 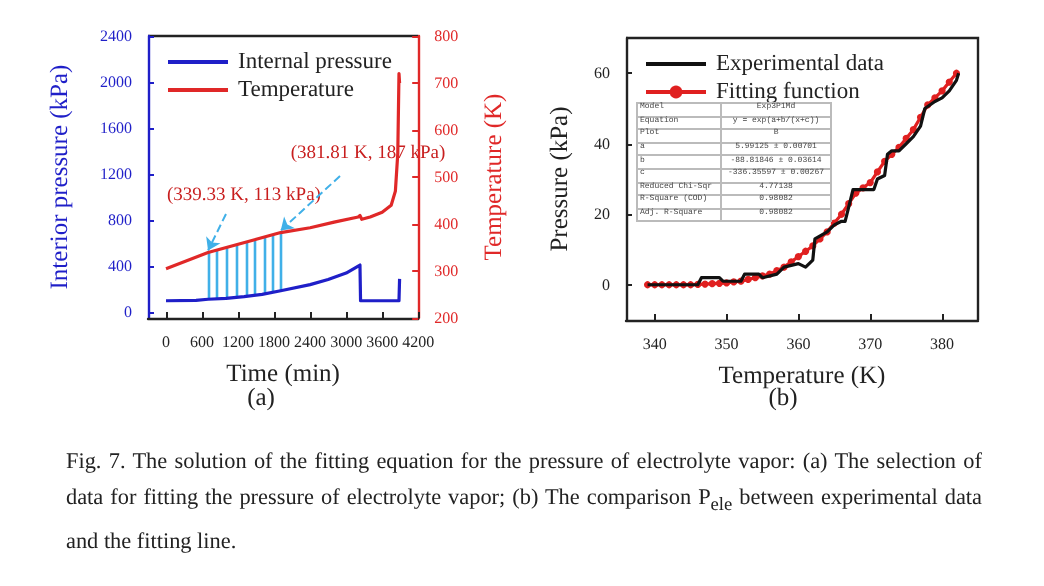 I want to click on y-tick-label: 2400, so click(x=116, y=36).